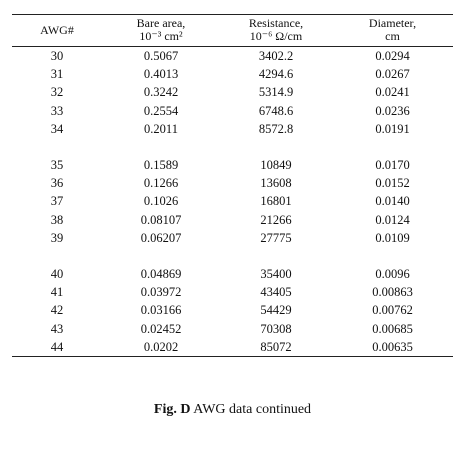  What do you see at coordinates (232, 238) in the screenshot?
I see `table-row: 39 0.06207 27775 0.0109` at bounding box center [232, 238].